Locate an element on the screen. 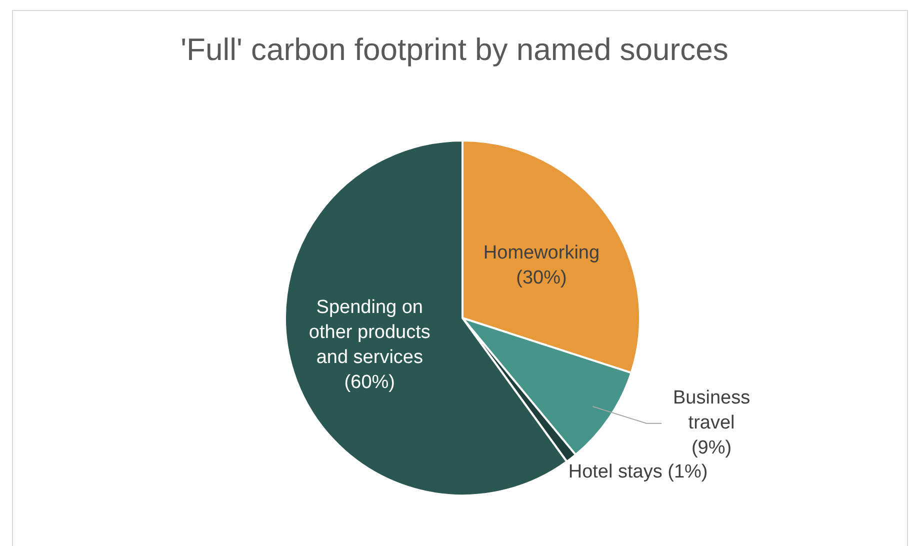  data-label: (9%) is located at coordinates (711, 448).